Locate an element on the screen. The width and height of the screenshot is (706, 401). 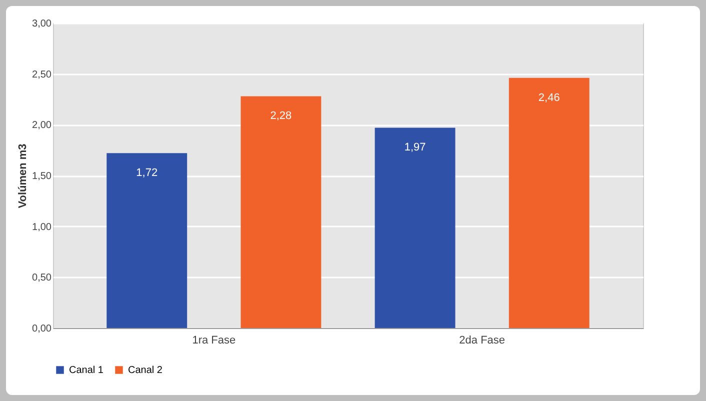
y-tick-label: 1,50 is located at coordinates (42, 176).